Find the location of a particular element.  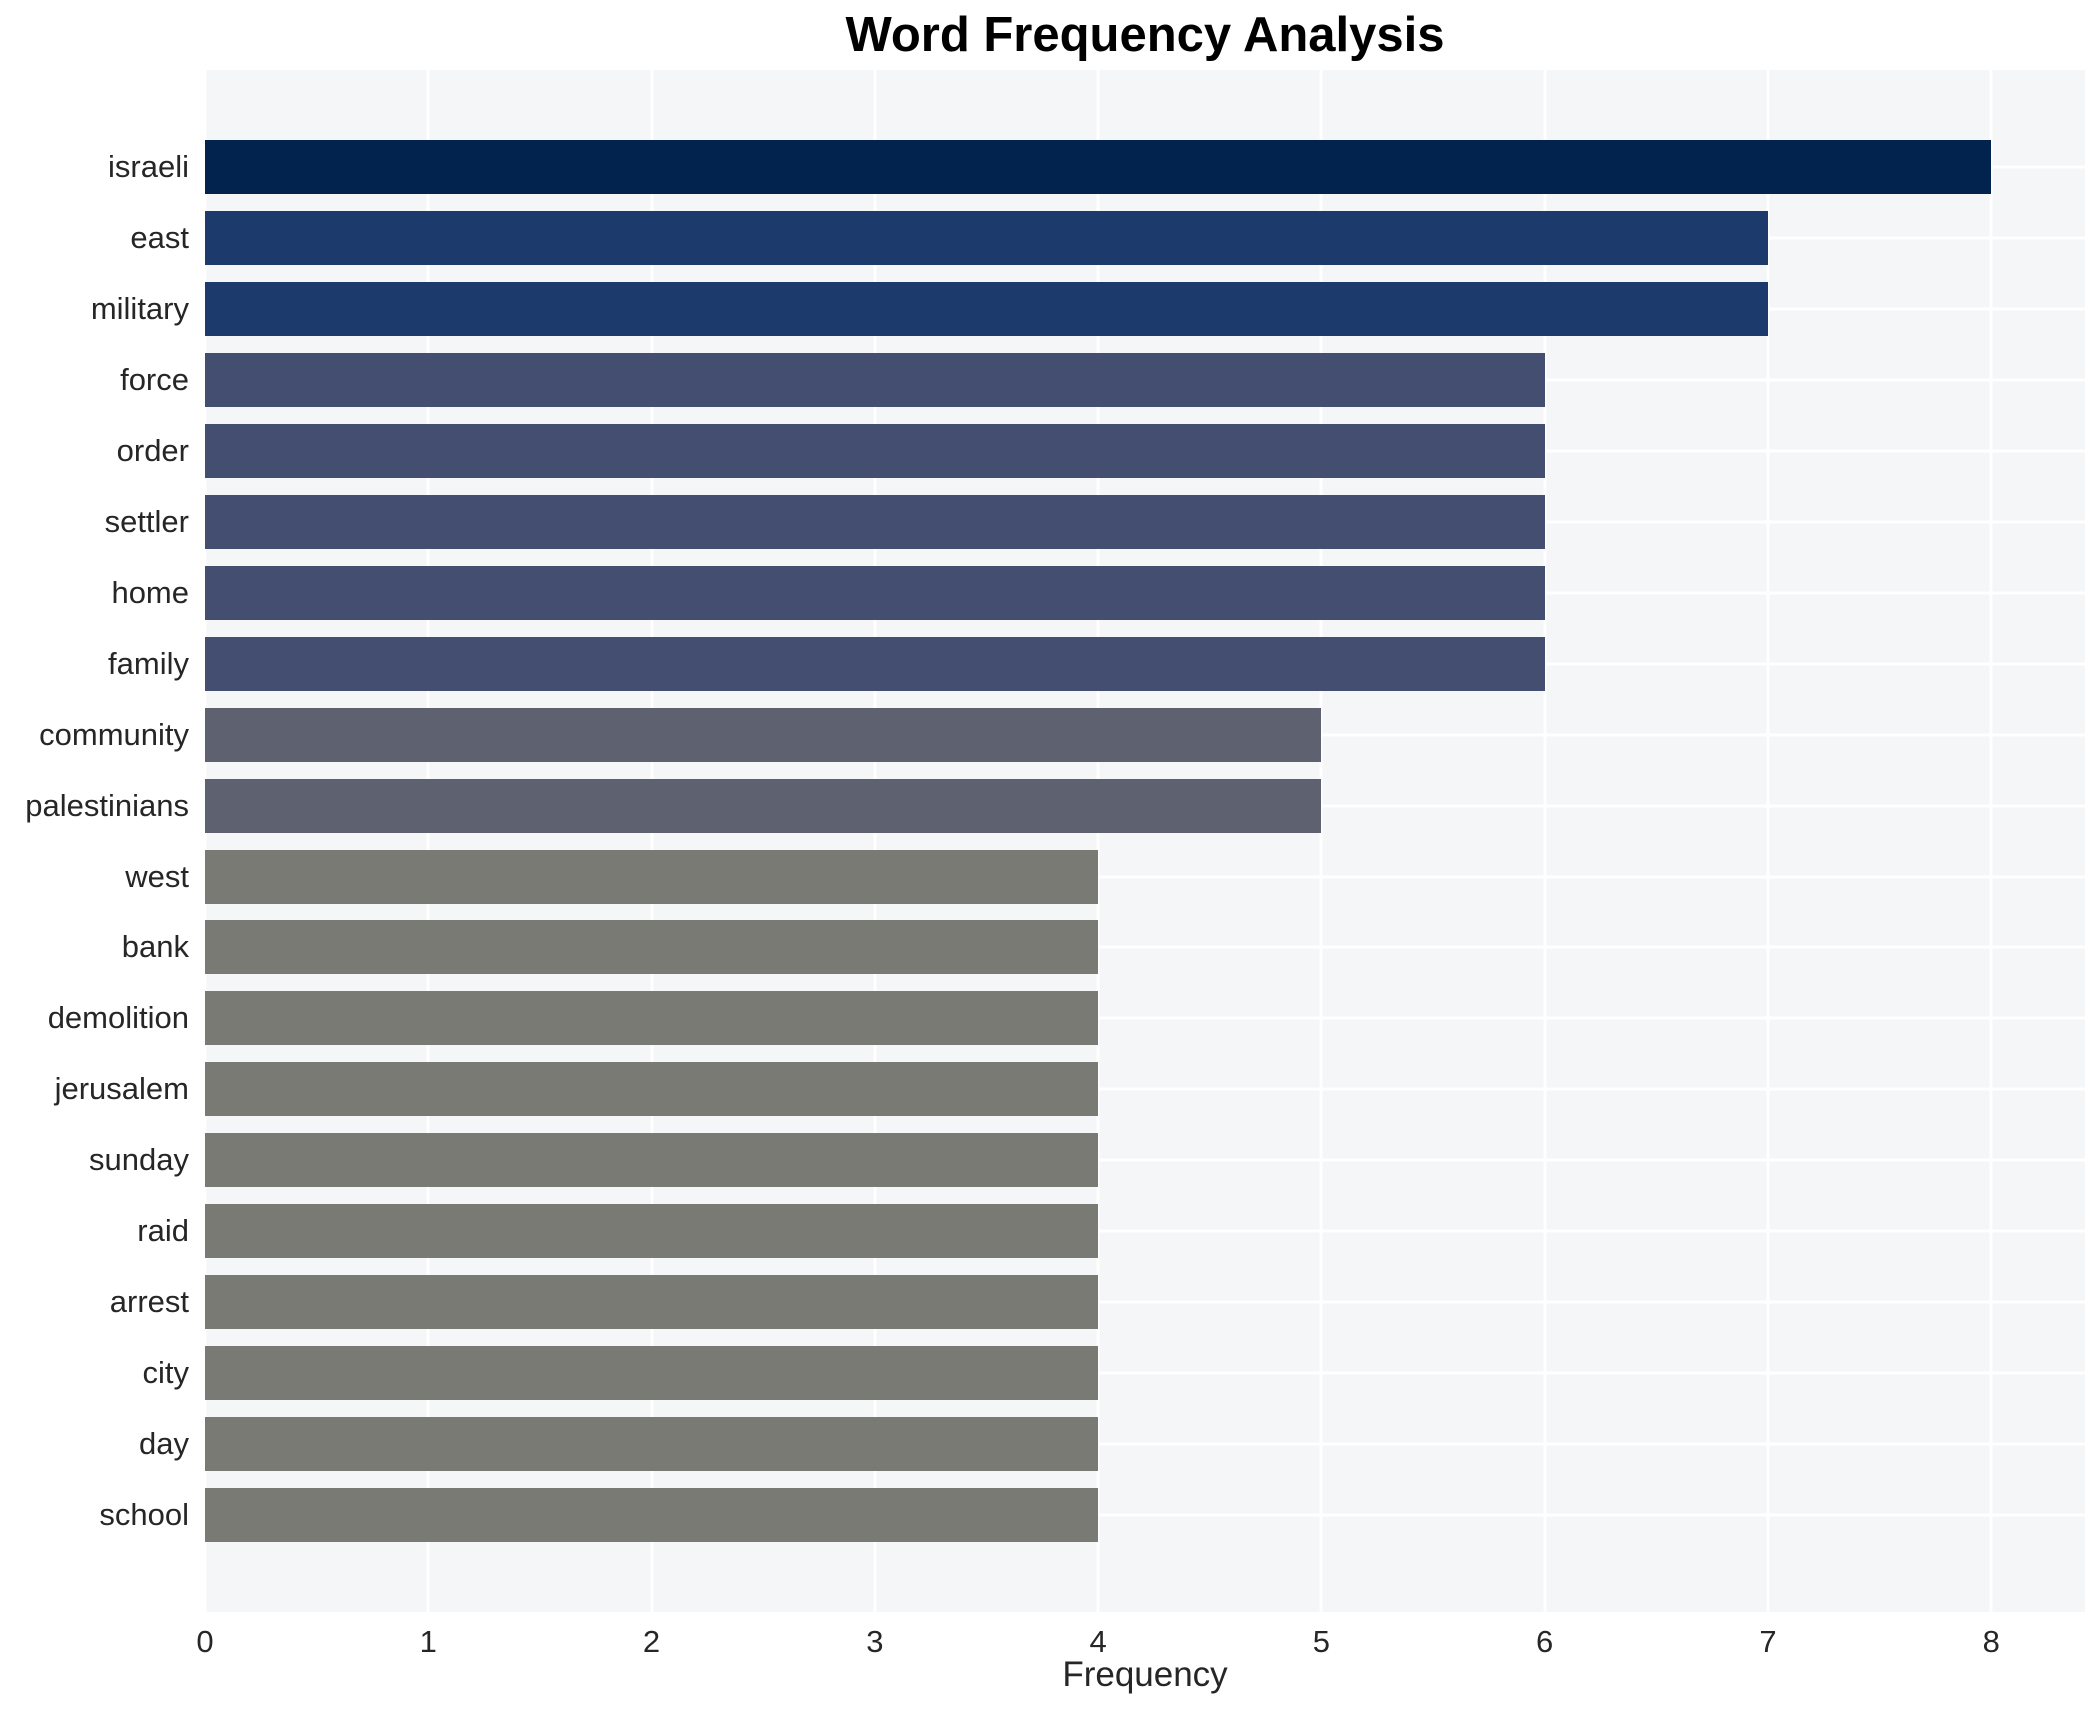

x-axis-ticks: 0 1 2 3 4 5 6 7 8 is located at coordinates (1140, 1640).